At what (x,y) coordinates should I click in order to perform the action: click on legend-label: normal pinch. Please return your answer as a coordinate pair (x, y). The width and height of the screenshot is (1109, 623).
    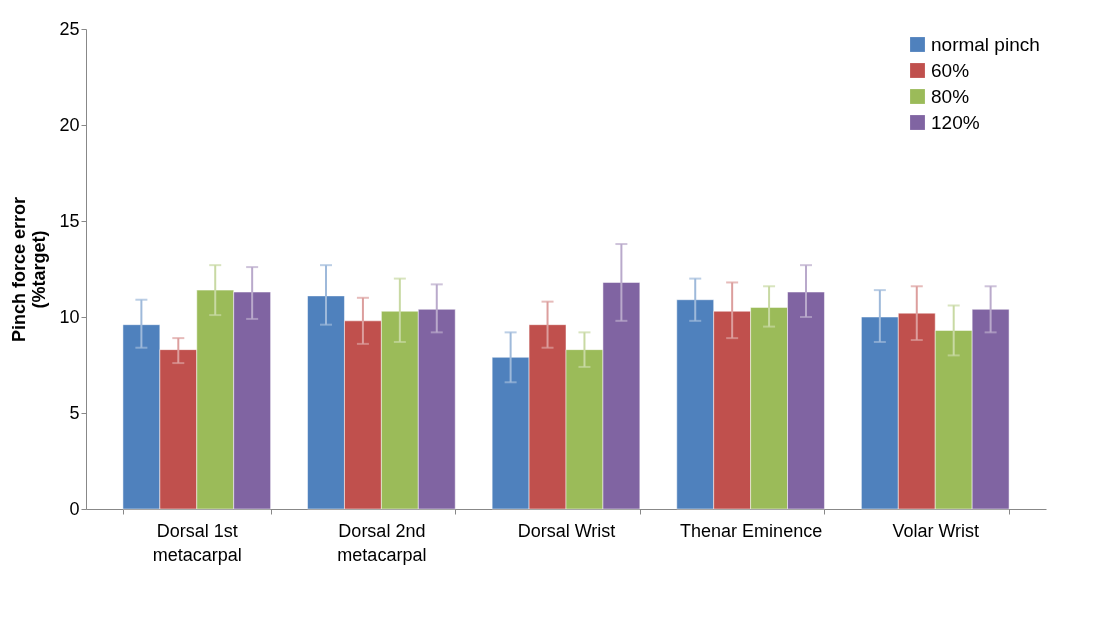
    Looking at the image, I should click on (985, 44).